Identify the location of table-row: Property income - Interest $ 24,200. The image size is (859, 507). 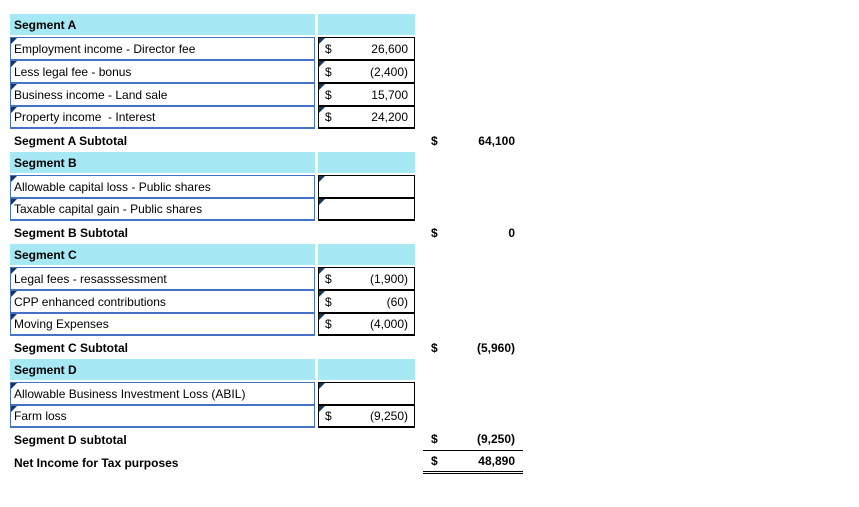
(266, 117).